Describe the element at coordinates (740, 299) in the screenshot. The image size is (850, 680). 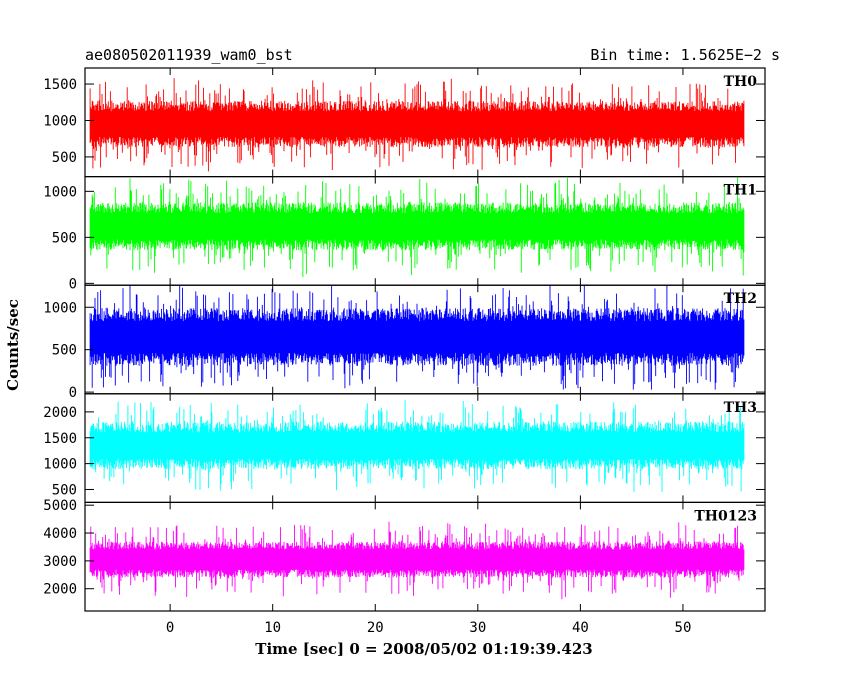
I see `panel-label-th2: TH2` at that location.